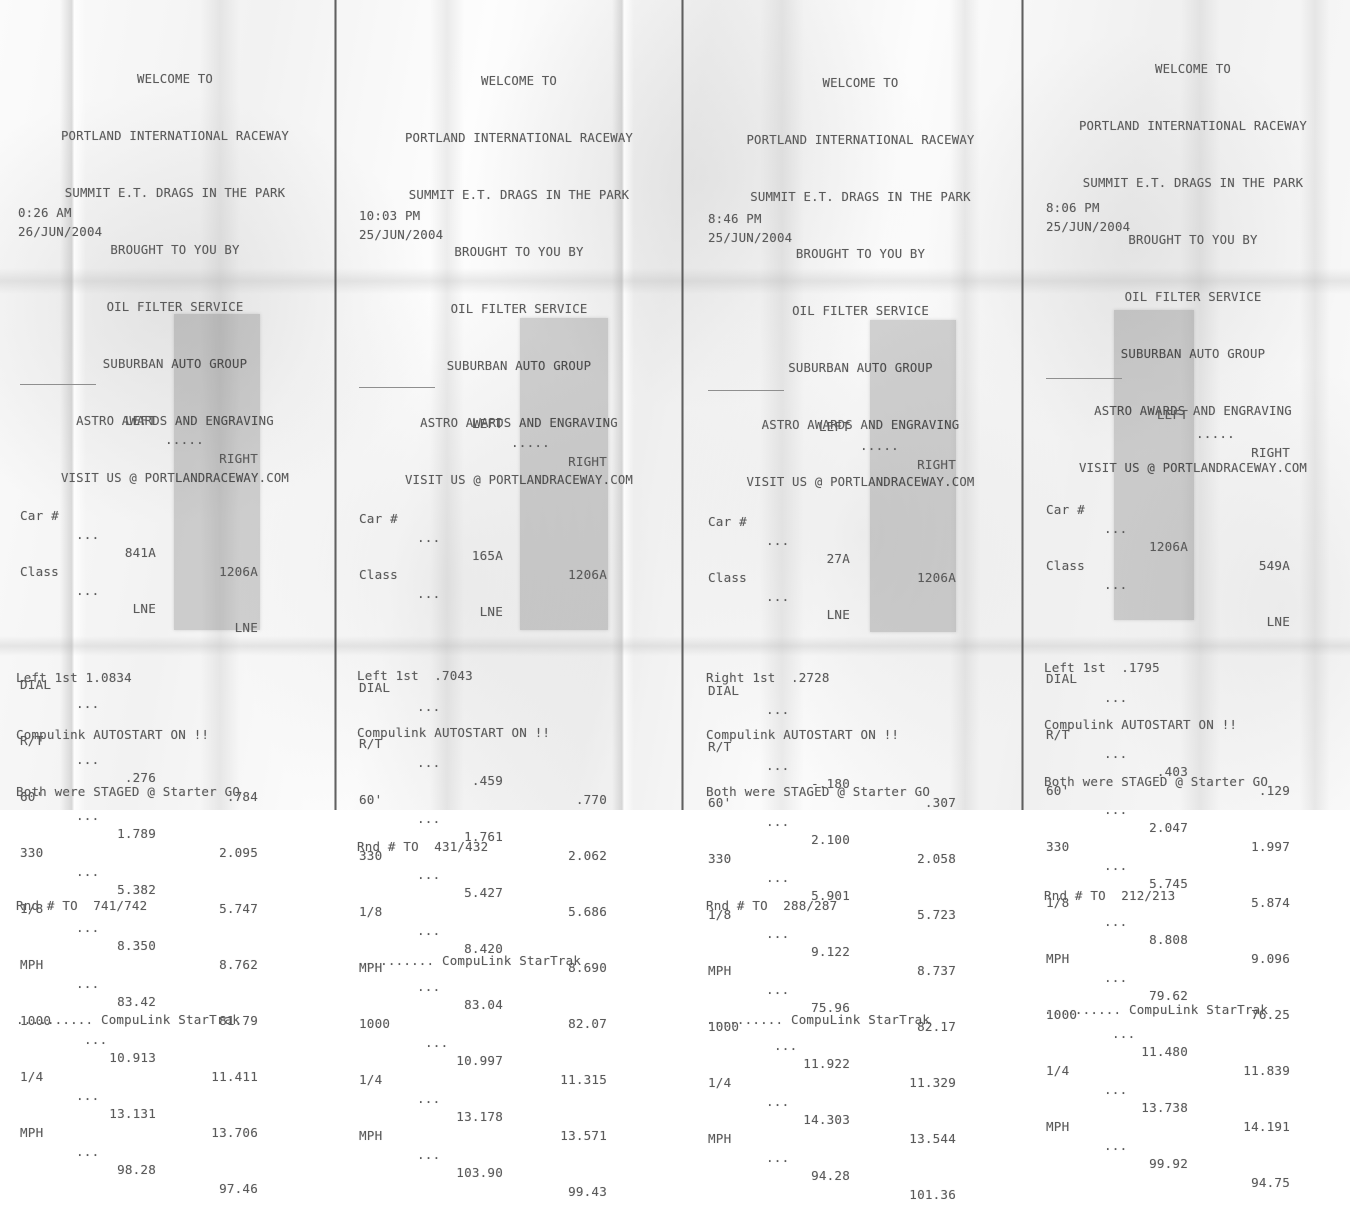 The width and height of the screenshot is (1350, 1223). What do you see at coordinates (509, 536) in the screenshot?
I see `table-row: Car # ... 165A 1206A` at bounding box center [509, 536].